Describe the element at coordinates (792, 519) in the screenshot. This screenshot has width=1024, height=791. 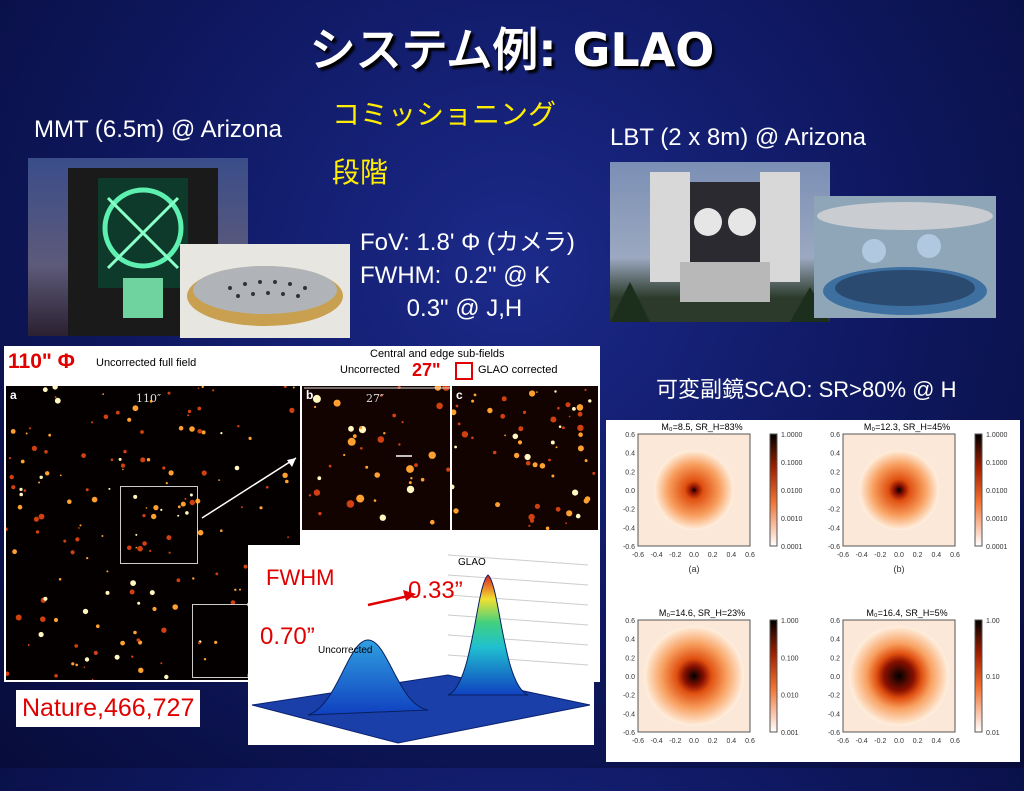
I see `colorbar-label: 0.0010` at that location.